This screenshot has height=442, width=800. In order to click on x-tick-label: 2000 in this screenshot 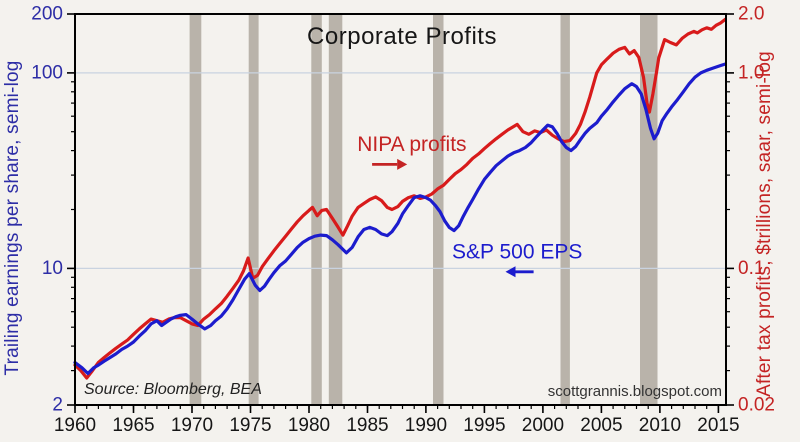, I will do `click(543, 425)`.